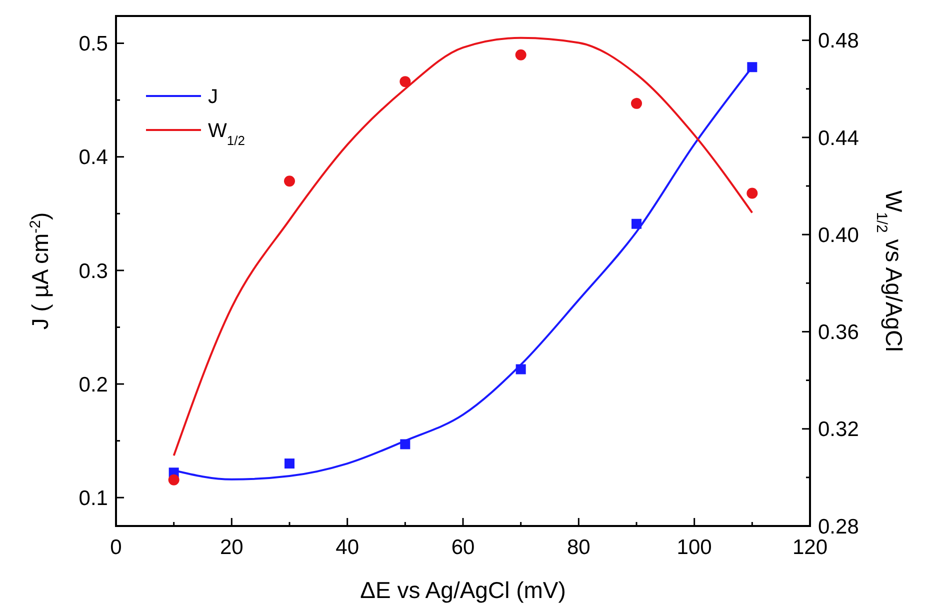 This screenshot has width=926, height=616. I want to click on x-tick-label: 120, so click(810, 547).